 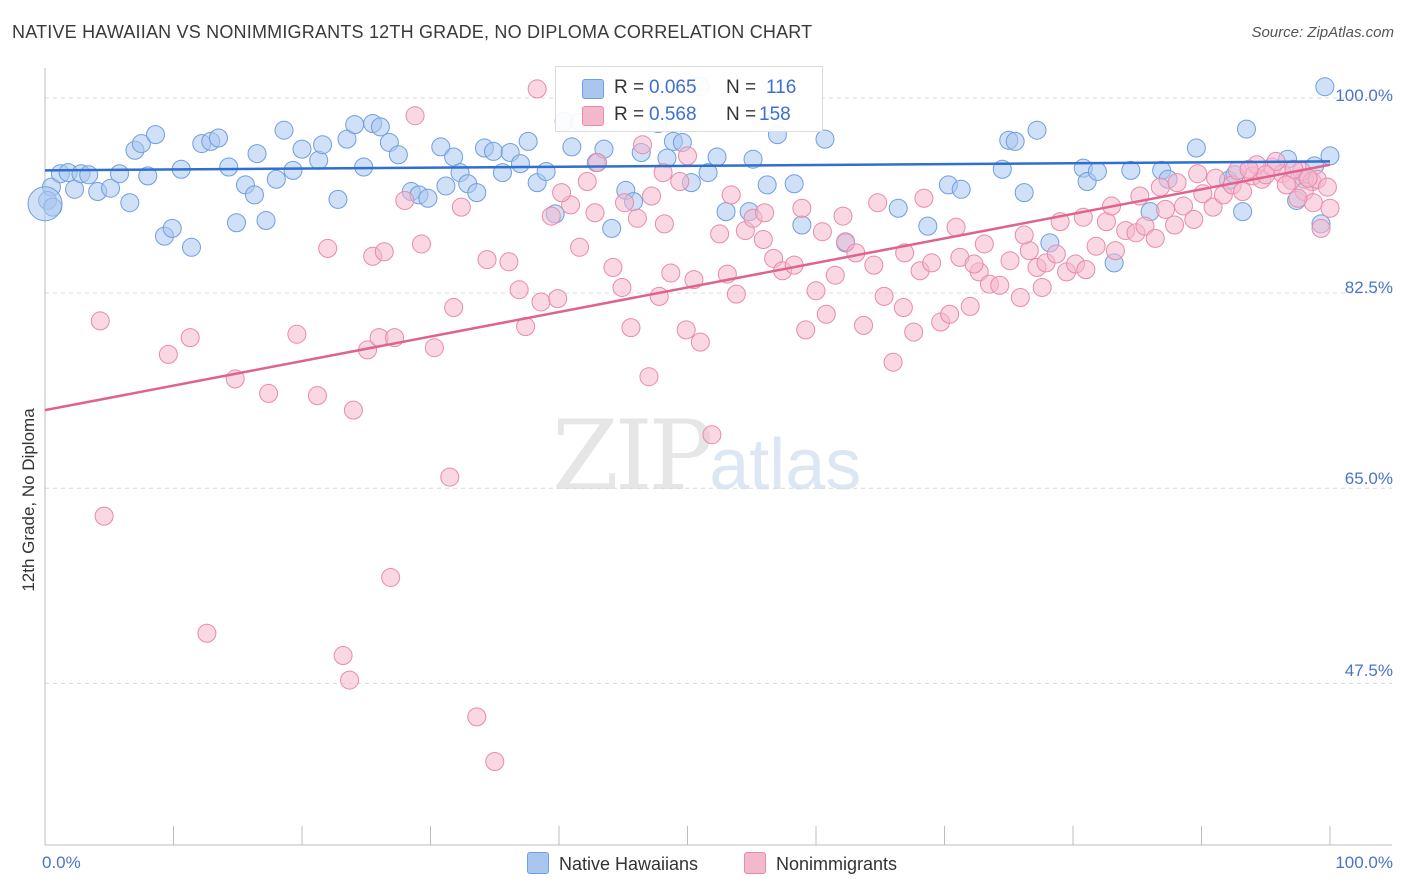 What do you see at coordinates (1368, 287) in the screenshot?
I see `y-tick-label: 82.5%` at bounding box center [1368, 287].